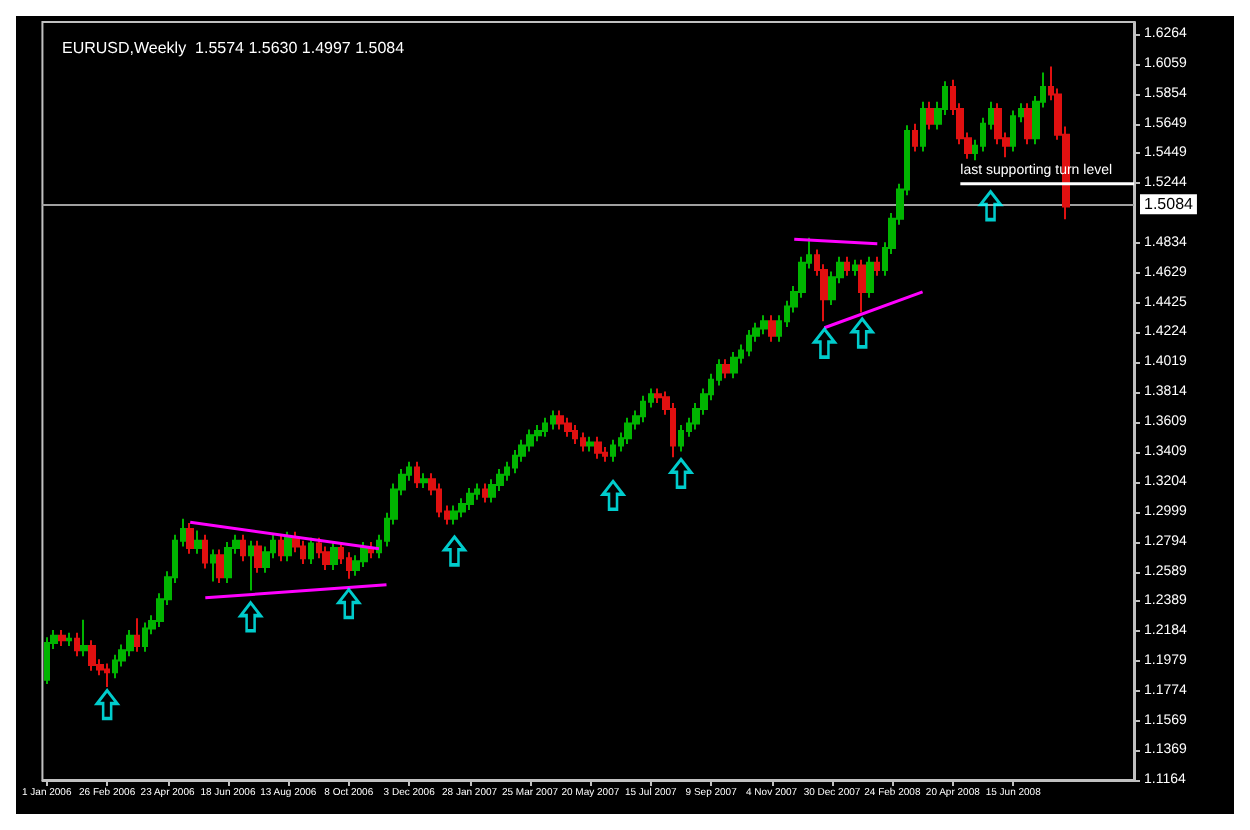 This screenshot has height=830, width=1250. Describe the element at coordinates (1169, 204) in the screenshot. I see `ref-line-label: 1.5084` at that location.